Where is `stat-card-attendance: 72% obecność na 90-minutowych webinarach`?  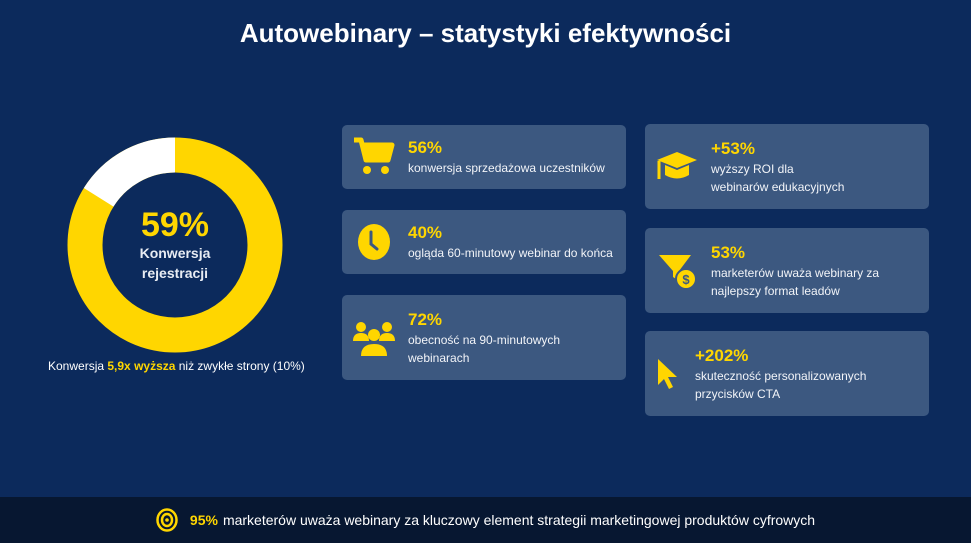
stat-card-attendance: 72% obecność na 90-minutowych webinarach is located at coordinates (484, 337).